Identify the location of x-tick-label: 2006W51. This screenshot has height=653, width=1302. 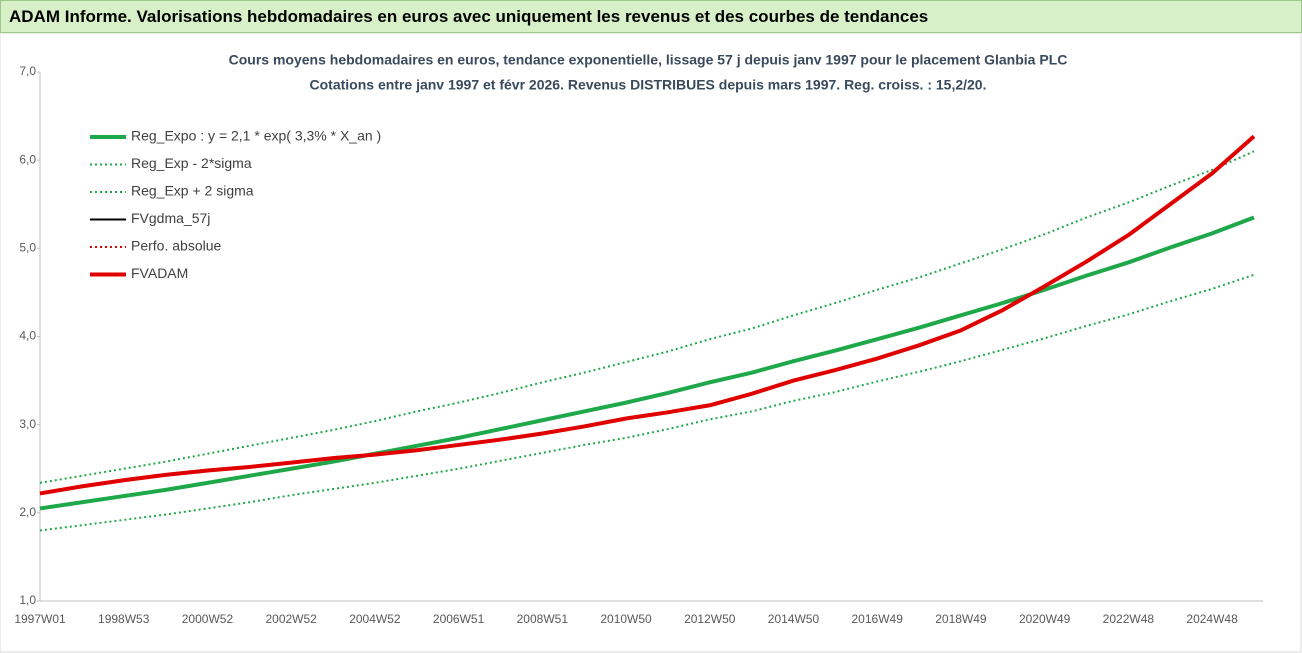
(459, 619).